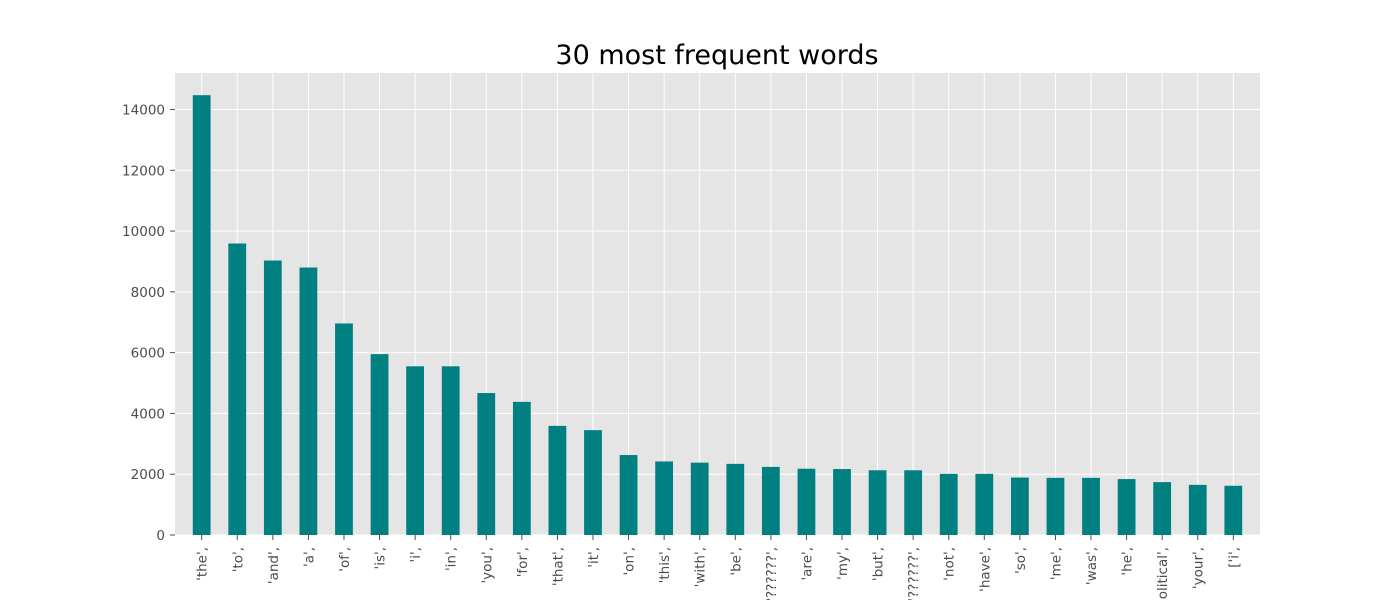 The height and width of the screenshot is (600, 1400). Describe the element at coordinates (143, 171) in the screenshot. I see `y-tick-label: 12000` at that location.